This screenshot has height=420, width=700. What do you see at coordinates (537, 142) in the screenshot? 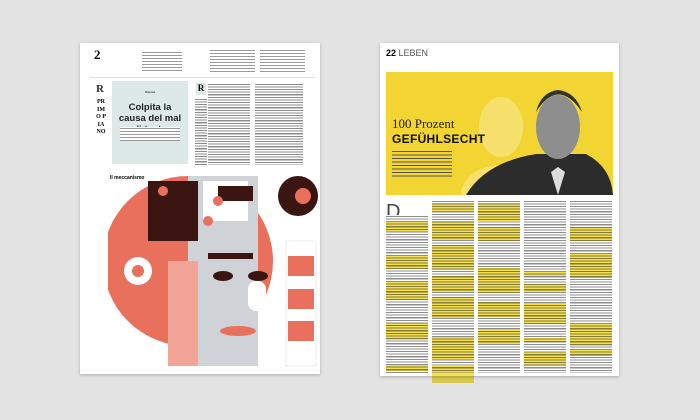
I see `portrait-photo` at bounding box center [537, 142].